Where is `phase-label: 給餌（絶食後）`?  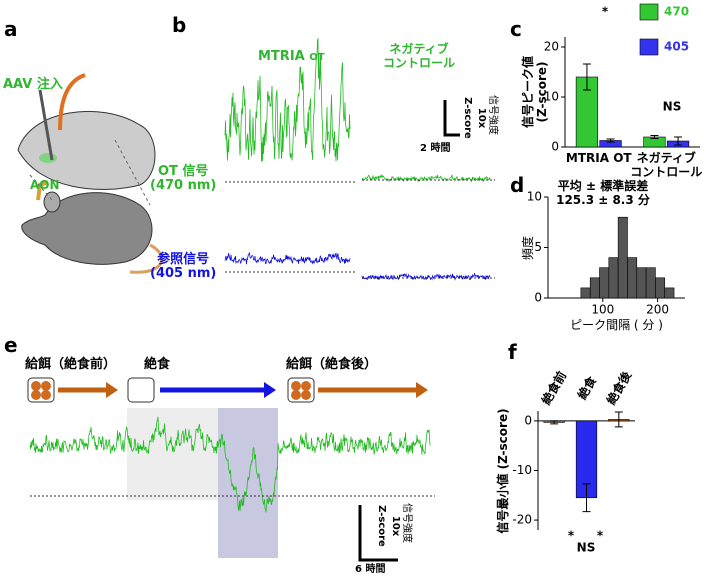
phase-label: 給餌（絶食後） is located at coordinates (332, 364).